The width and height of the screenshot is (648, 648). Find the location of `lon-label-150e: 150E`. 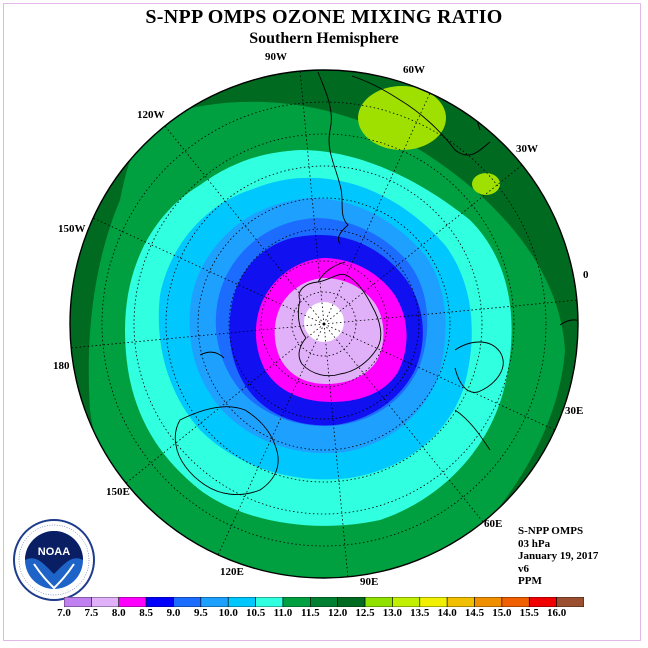

lon-label-150e: 150E is located at coordinates (118, 492).